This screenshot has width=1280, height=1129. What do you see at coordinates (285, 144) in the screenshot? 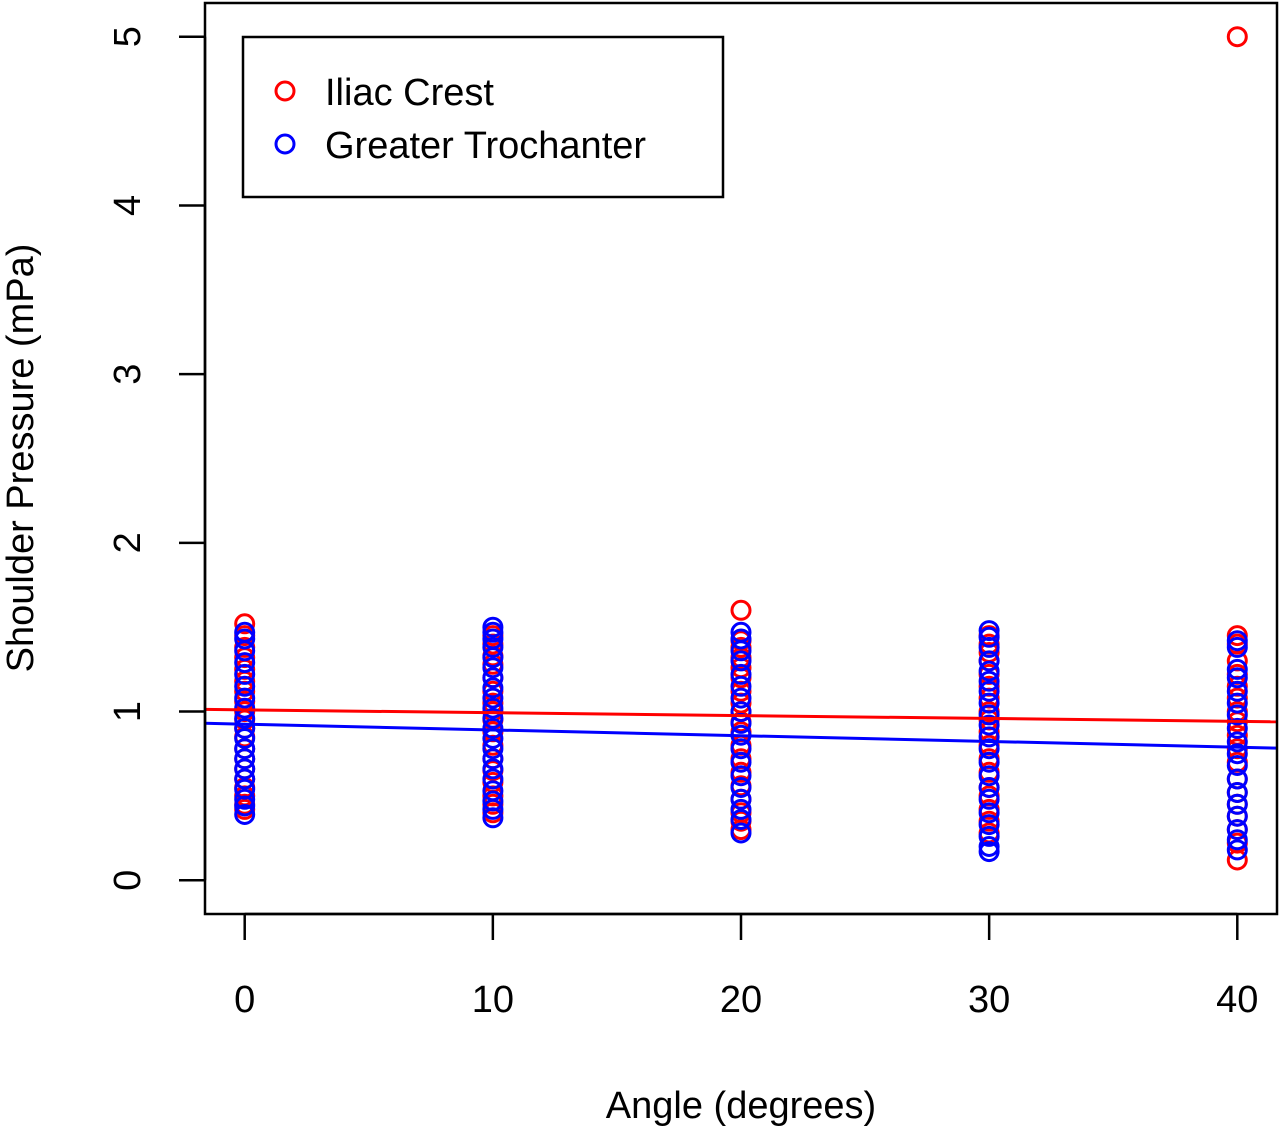
I see `legend-marker-greater-trochanter` at bounding box center [285, 144].